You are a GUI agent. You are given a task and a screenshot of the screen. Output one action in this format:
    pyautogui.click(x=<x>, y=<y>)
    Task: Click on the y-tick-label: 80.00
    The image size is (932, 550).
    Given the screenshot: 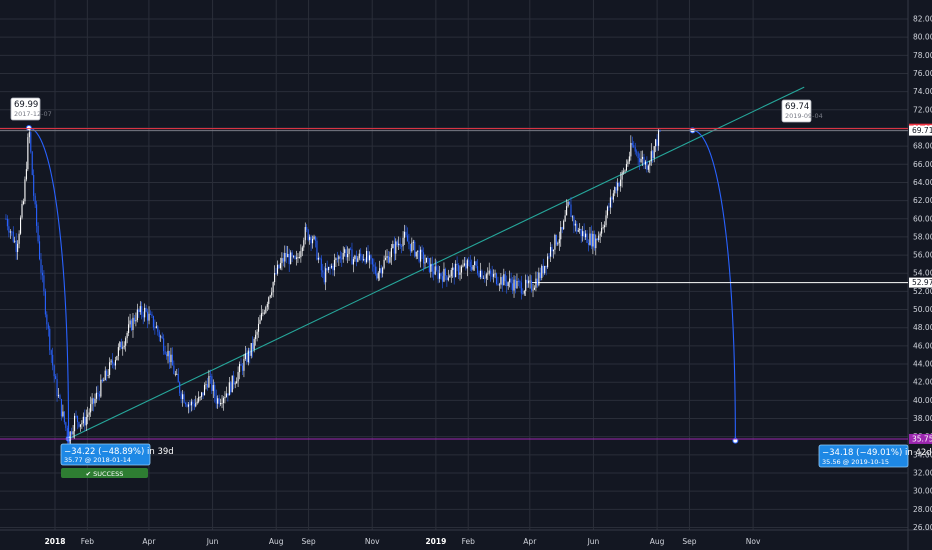 What is the action you would take?
    pyautogui.click(x=922, y=37)
    